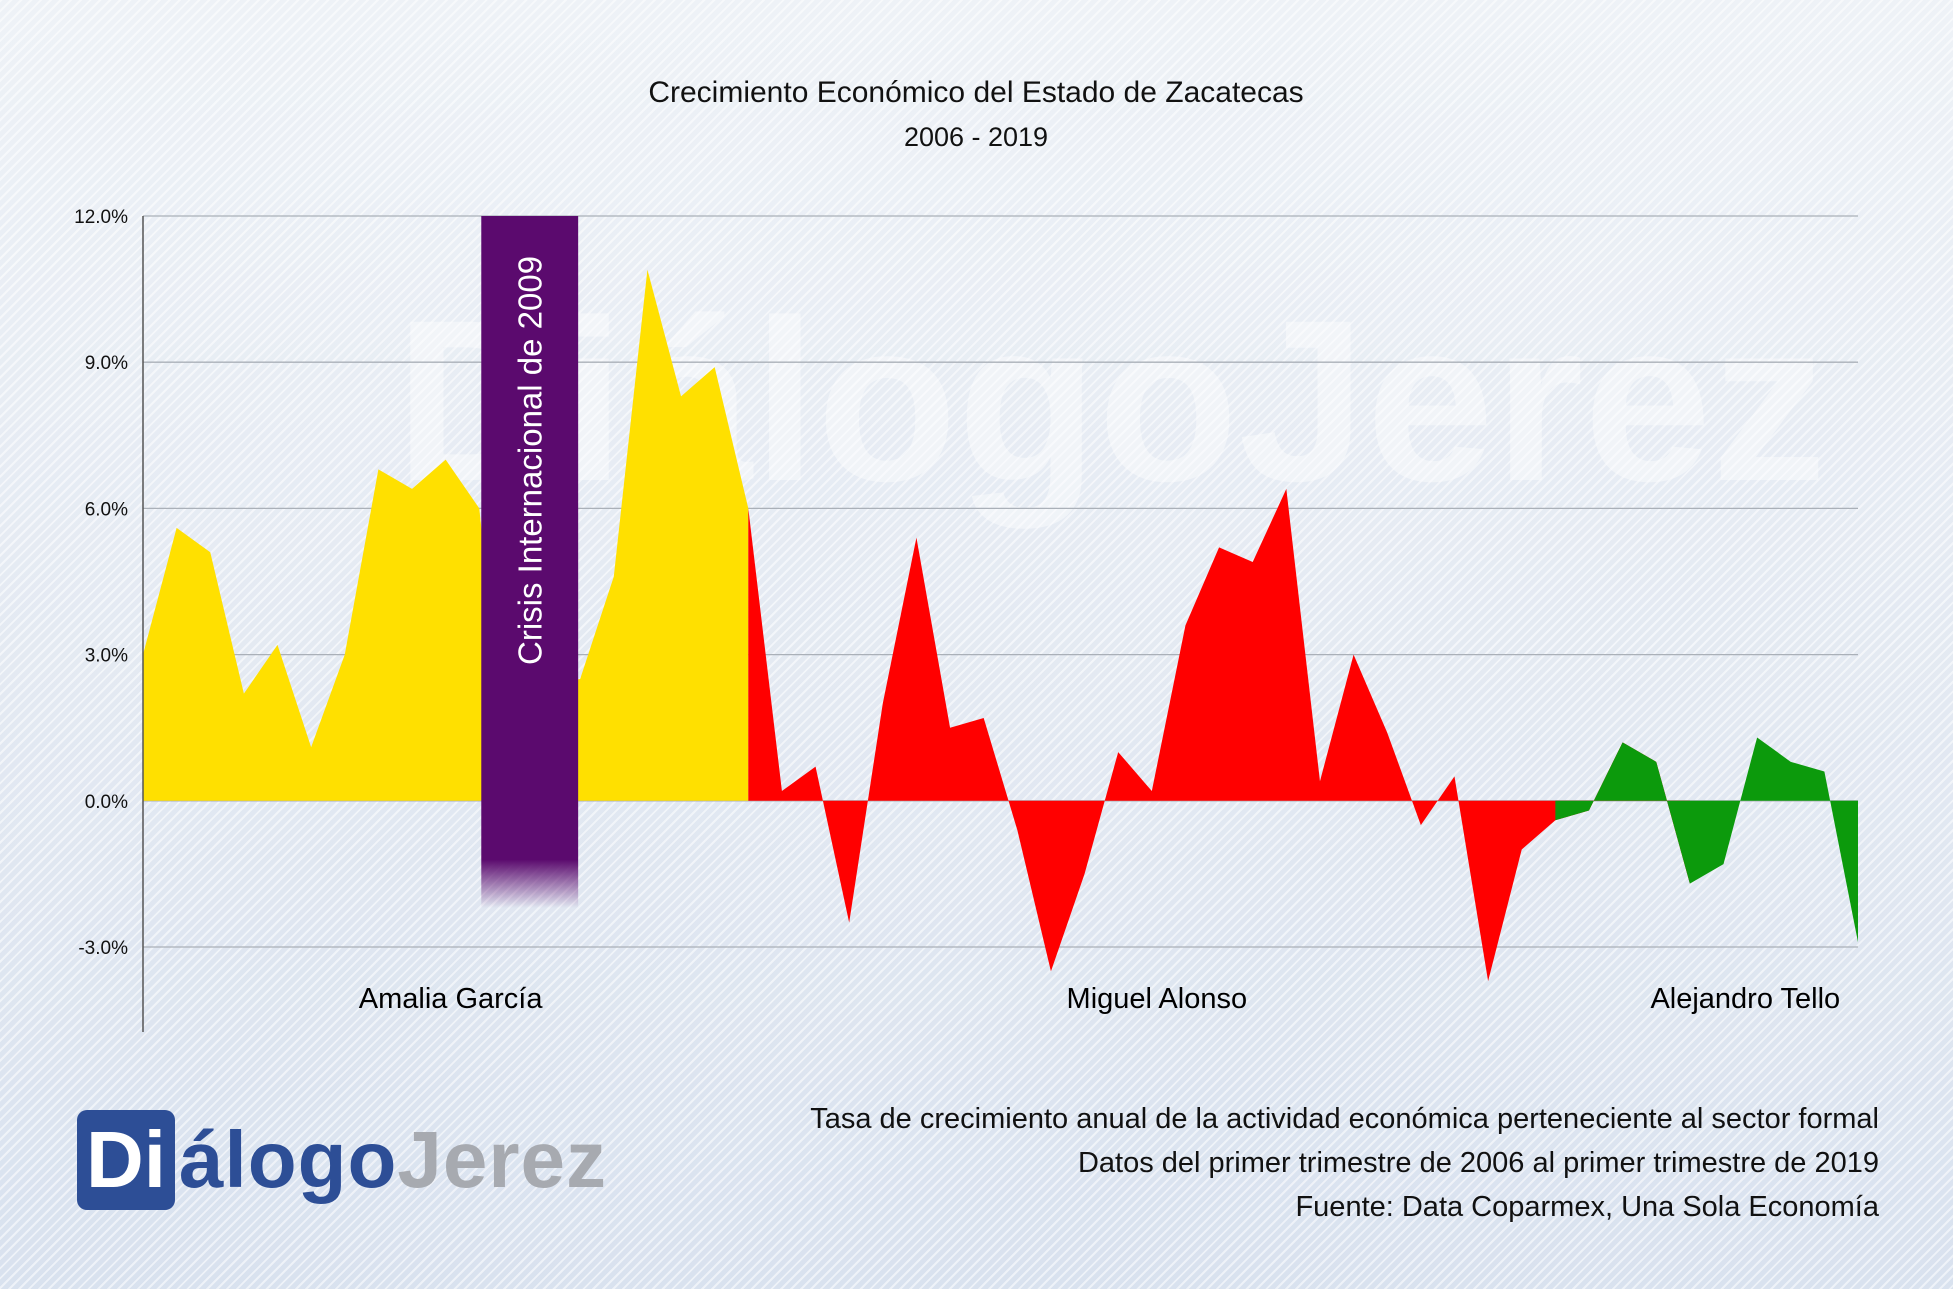  What do you see at coordinates (101, 217) in the screenshot?
I see `y-tick-label: 12.0%` at bounding box center [101, 217].